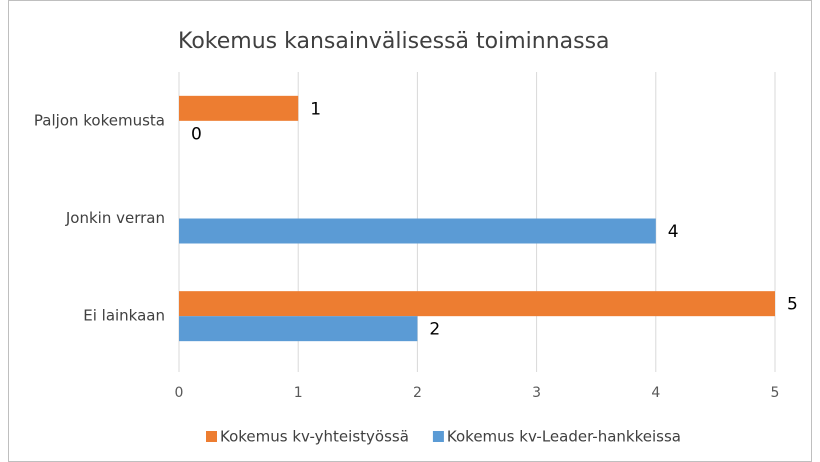  Describe the element at coordinates (314, 437) in the screenshot. I see `legend-label: Kokemus kv-yhteistyössä` at that location.